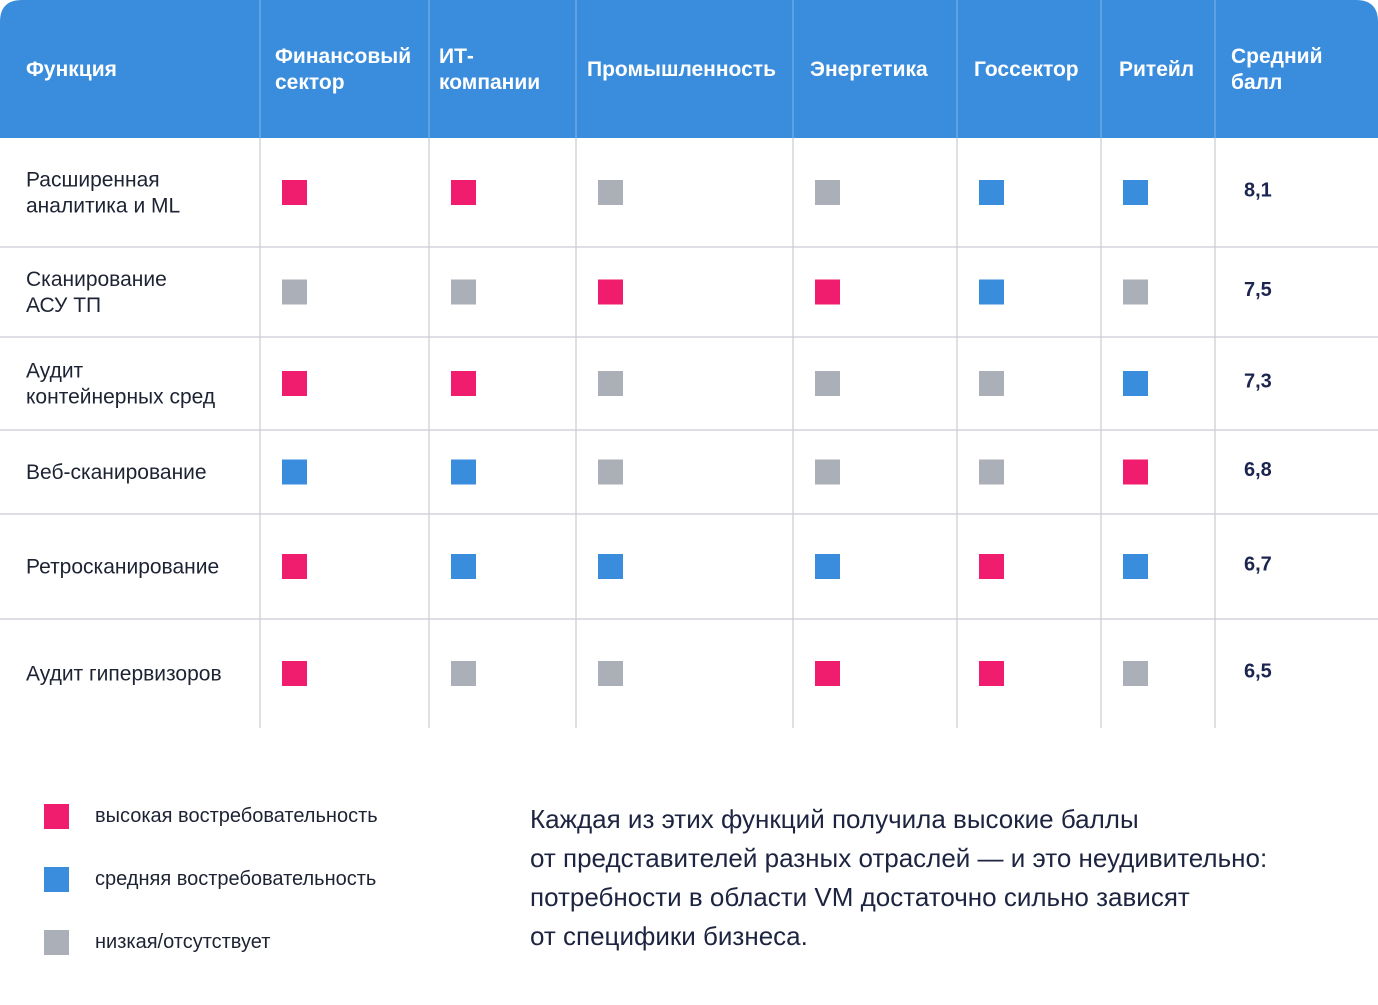  I want to click on legend-item-medium: средняя востребовательность, so click(254, 879).